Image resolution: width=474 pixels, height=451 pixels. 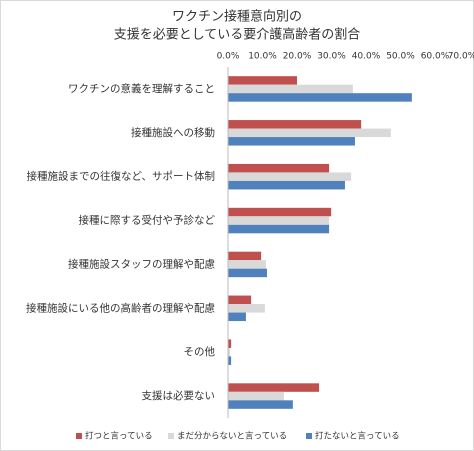 I want to click on y-tick-label: 接種施設への移動, so click(x=173, y=132).